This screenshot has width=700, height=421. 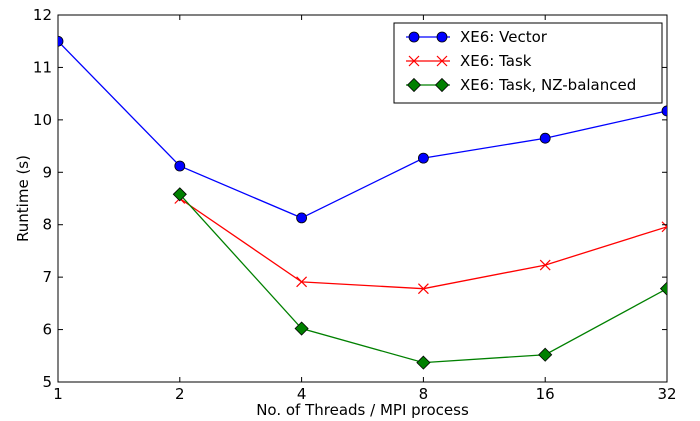 I want to click on y-axis-title: Runtime (s), so click(x=23, y=198).